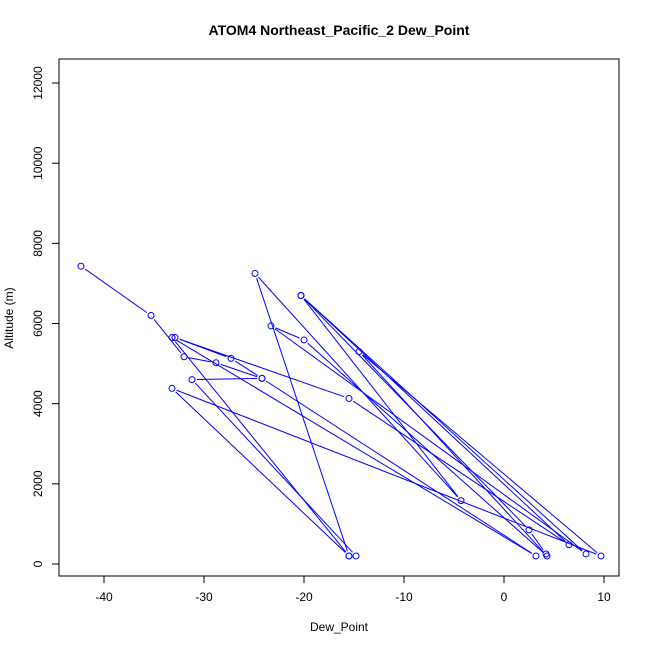 Image resolution: width=650 pixels, height=650 pixels. Describe the element at coordinates (339, 30) in the screenshot. I see `chart-title: ATOM4 Northeast_Pacific_2 Dew_Point` at that location.